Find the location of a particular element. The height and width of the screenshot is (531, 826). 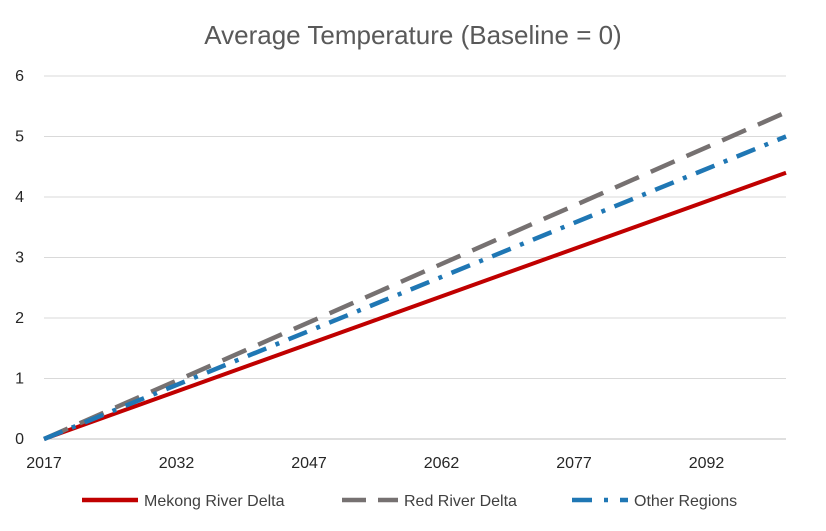

chart-title: Average Temperature (Baseline = 0) is located at coordinates (412, 35).